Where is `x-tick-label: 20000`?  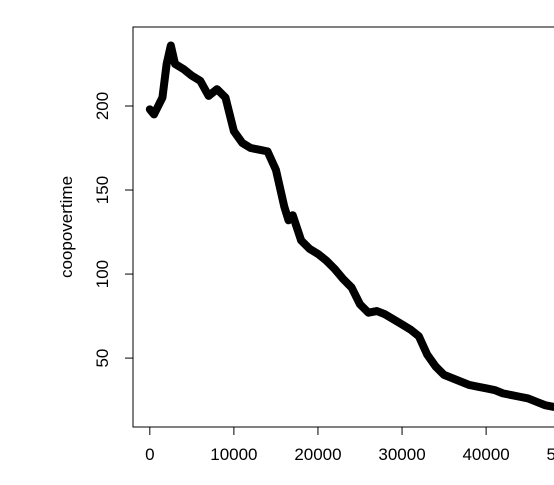
x-tick-label: 20000 is located at coordinates (317, 454).